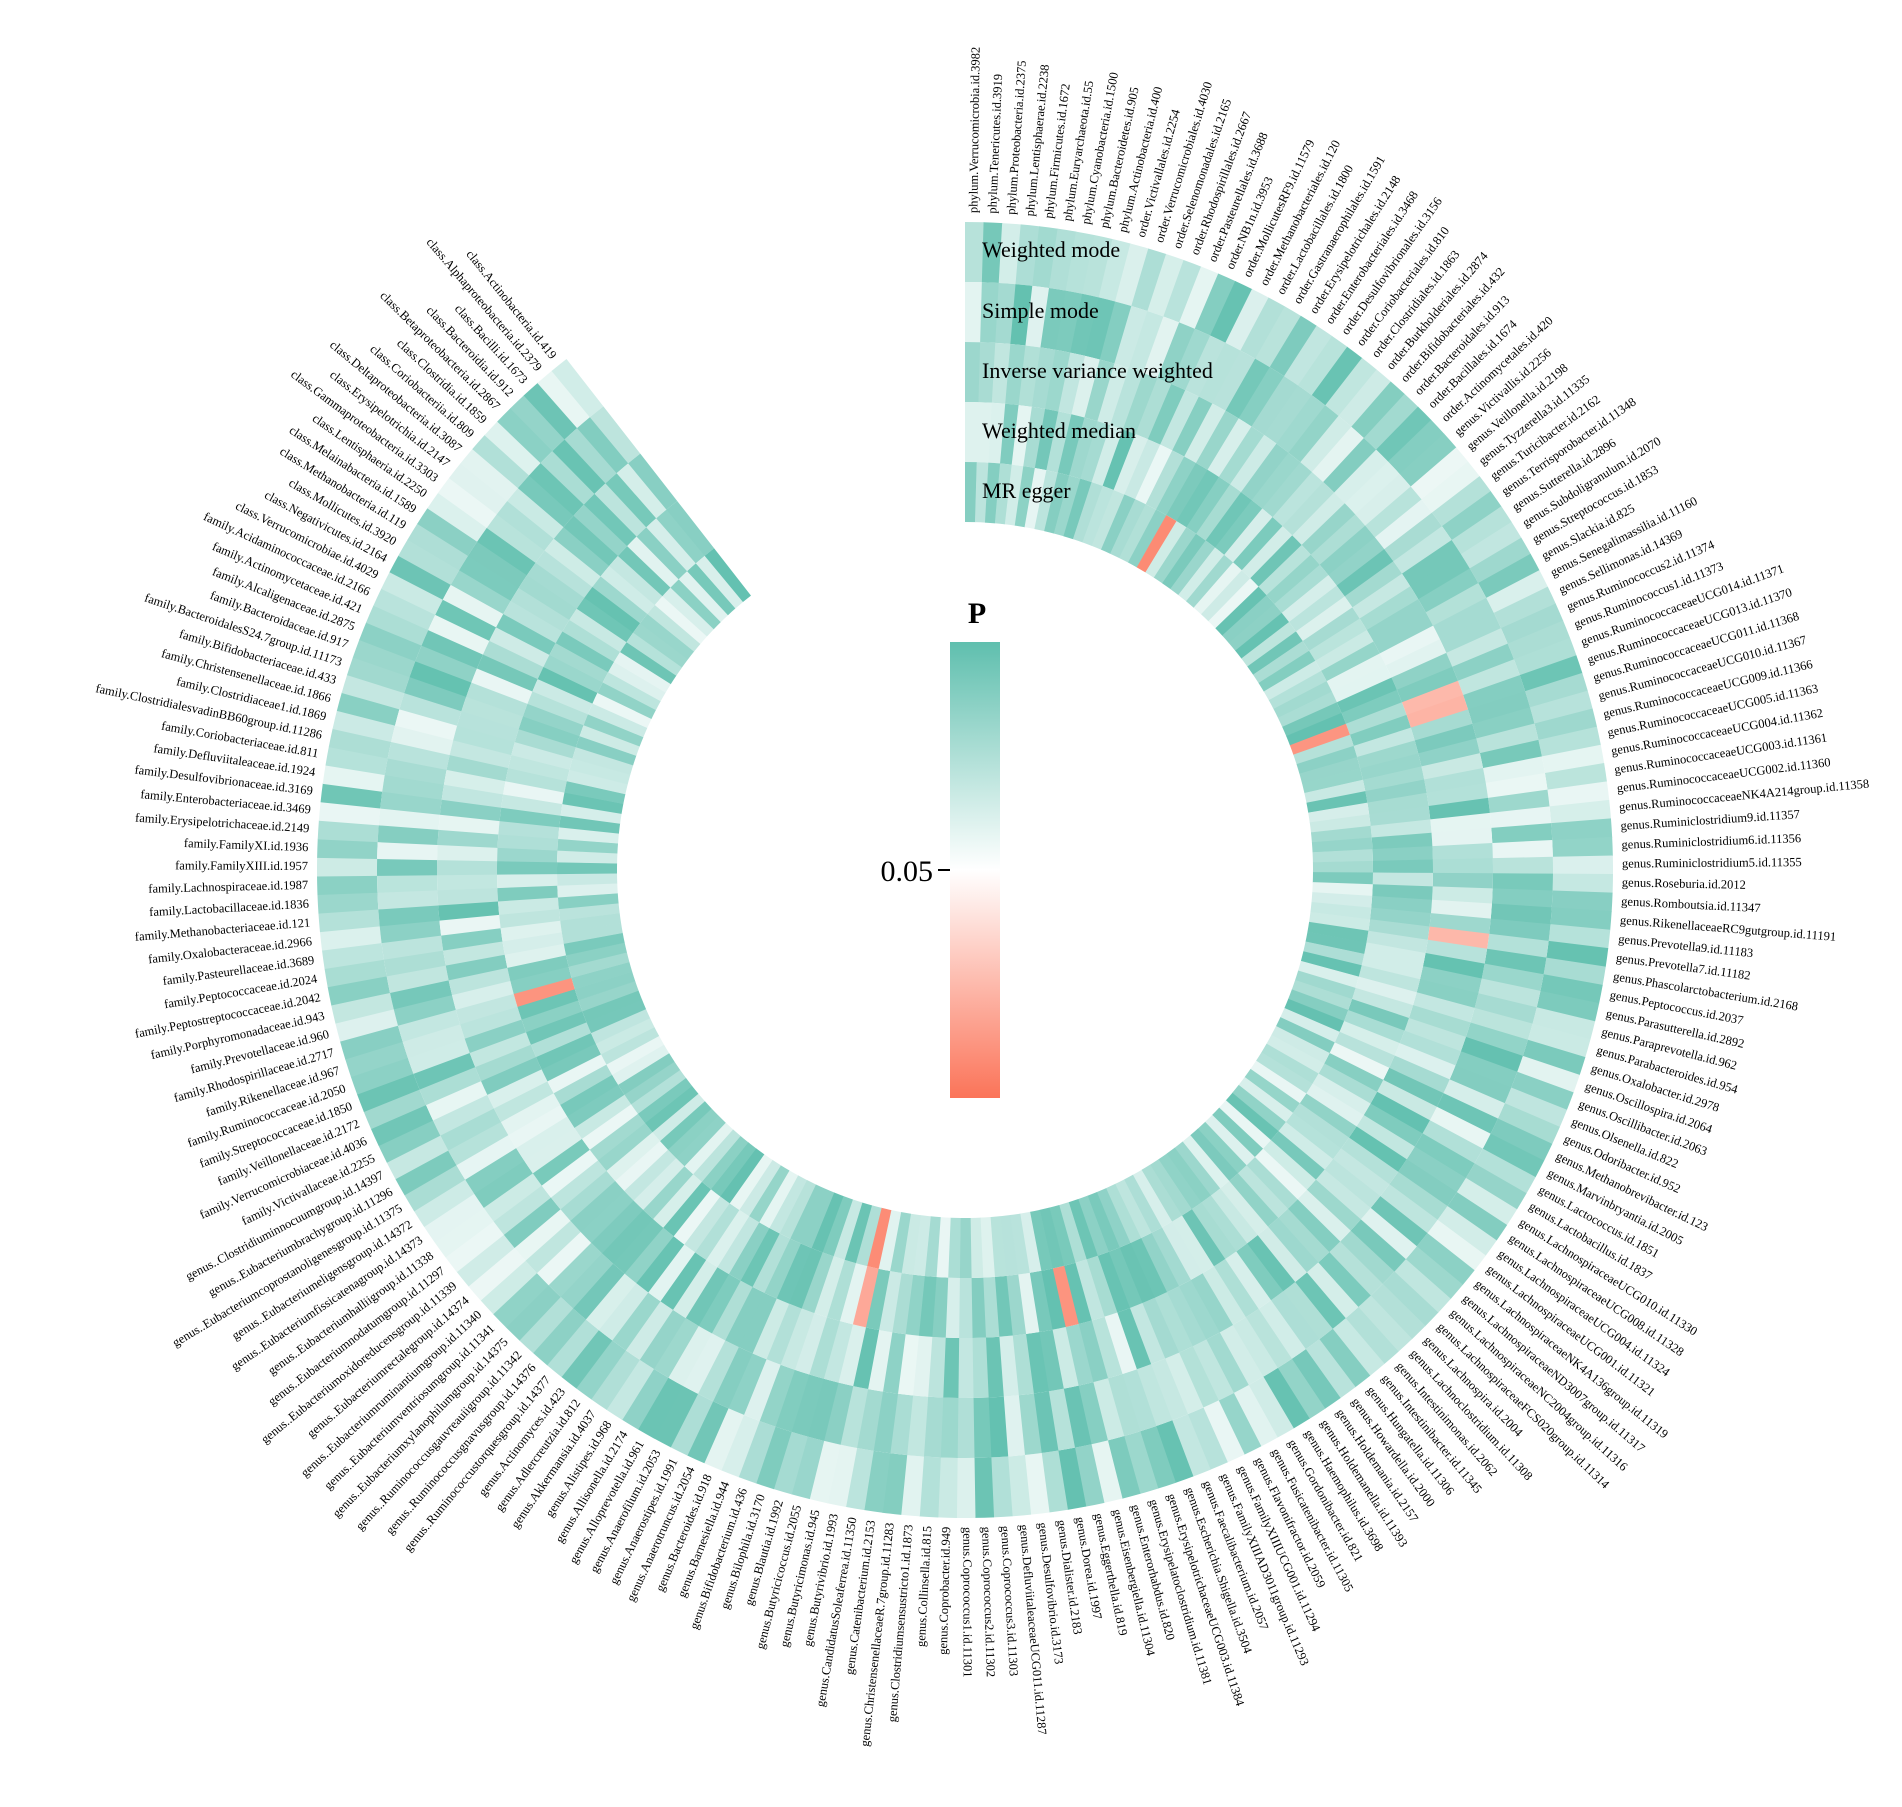 The image size is (1902, 1807). What do you see at coordinates (975, 870) in the screenshot?
I see `legend-colorbar` at bounding box center [975, 870].